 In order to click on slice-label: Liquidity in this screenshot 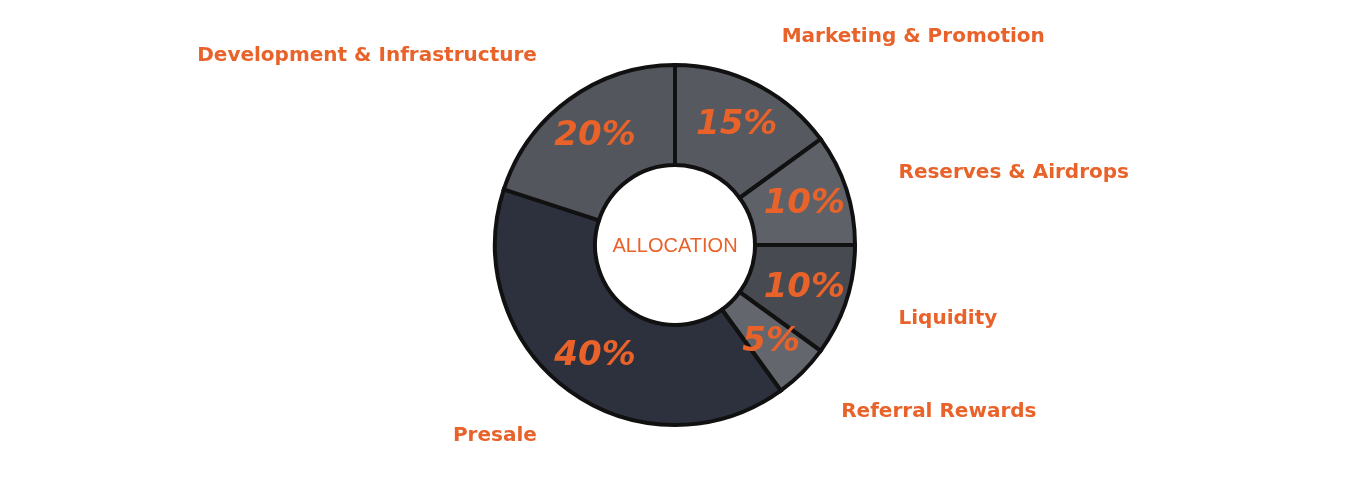, I will do `click(948, 316)`.